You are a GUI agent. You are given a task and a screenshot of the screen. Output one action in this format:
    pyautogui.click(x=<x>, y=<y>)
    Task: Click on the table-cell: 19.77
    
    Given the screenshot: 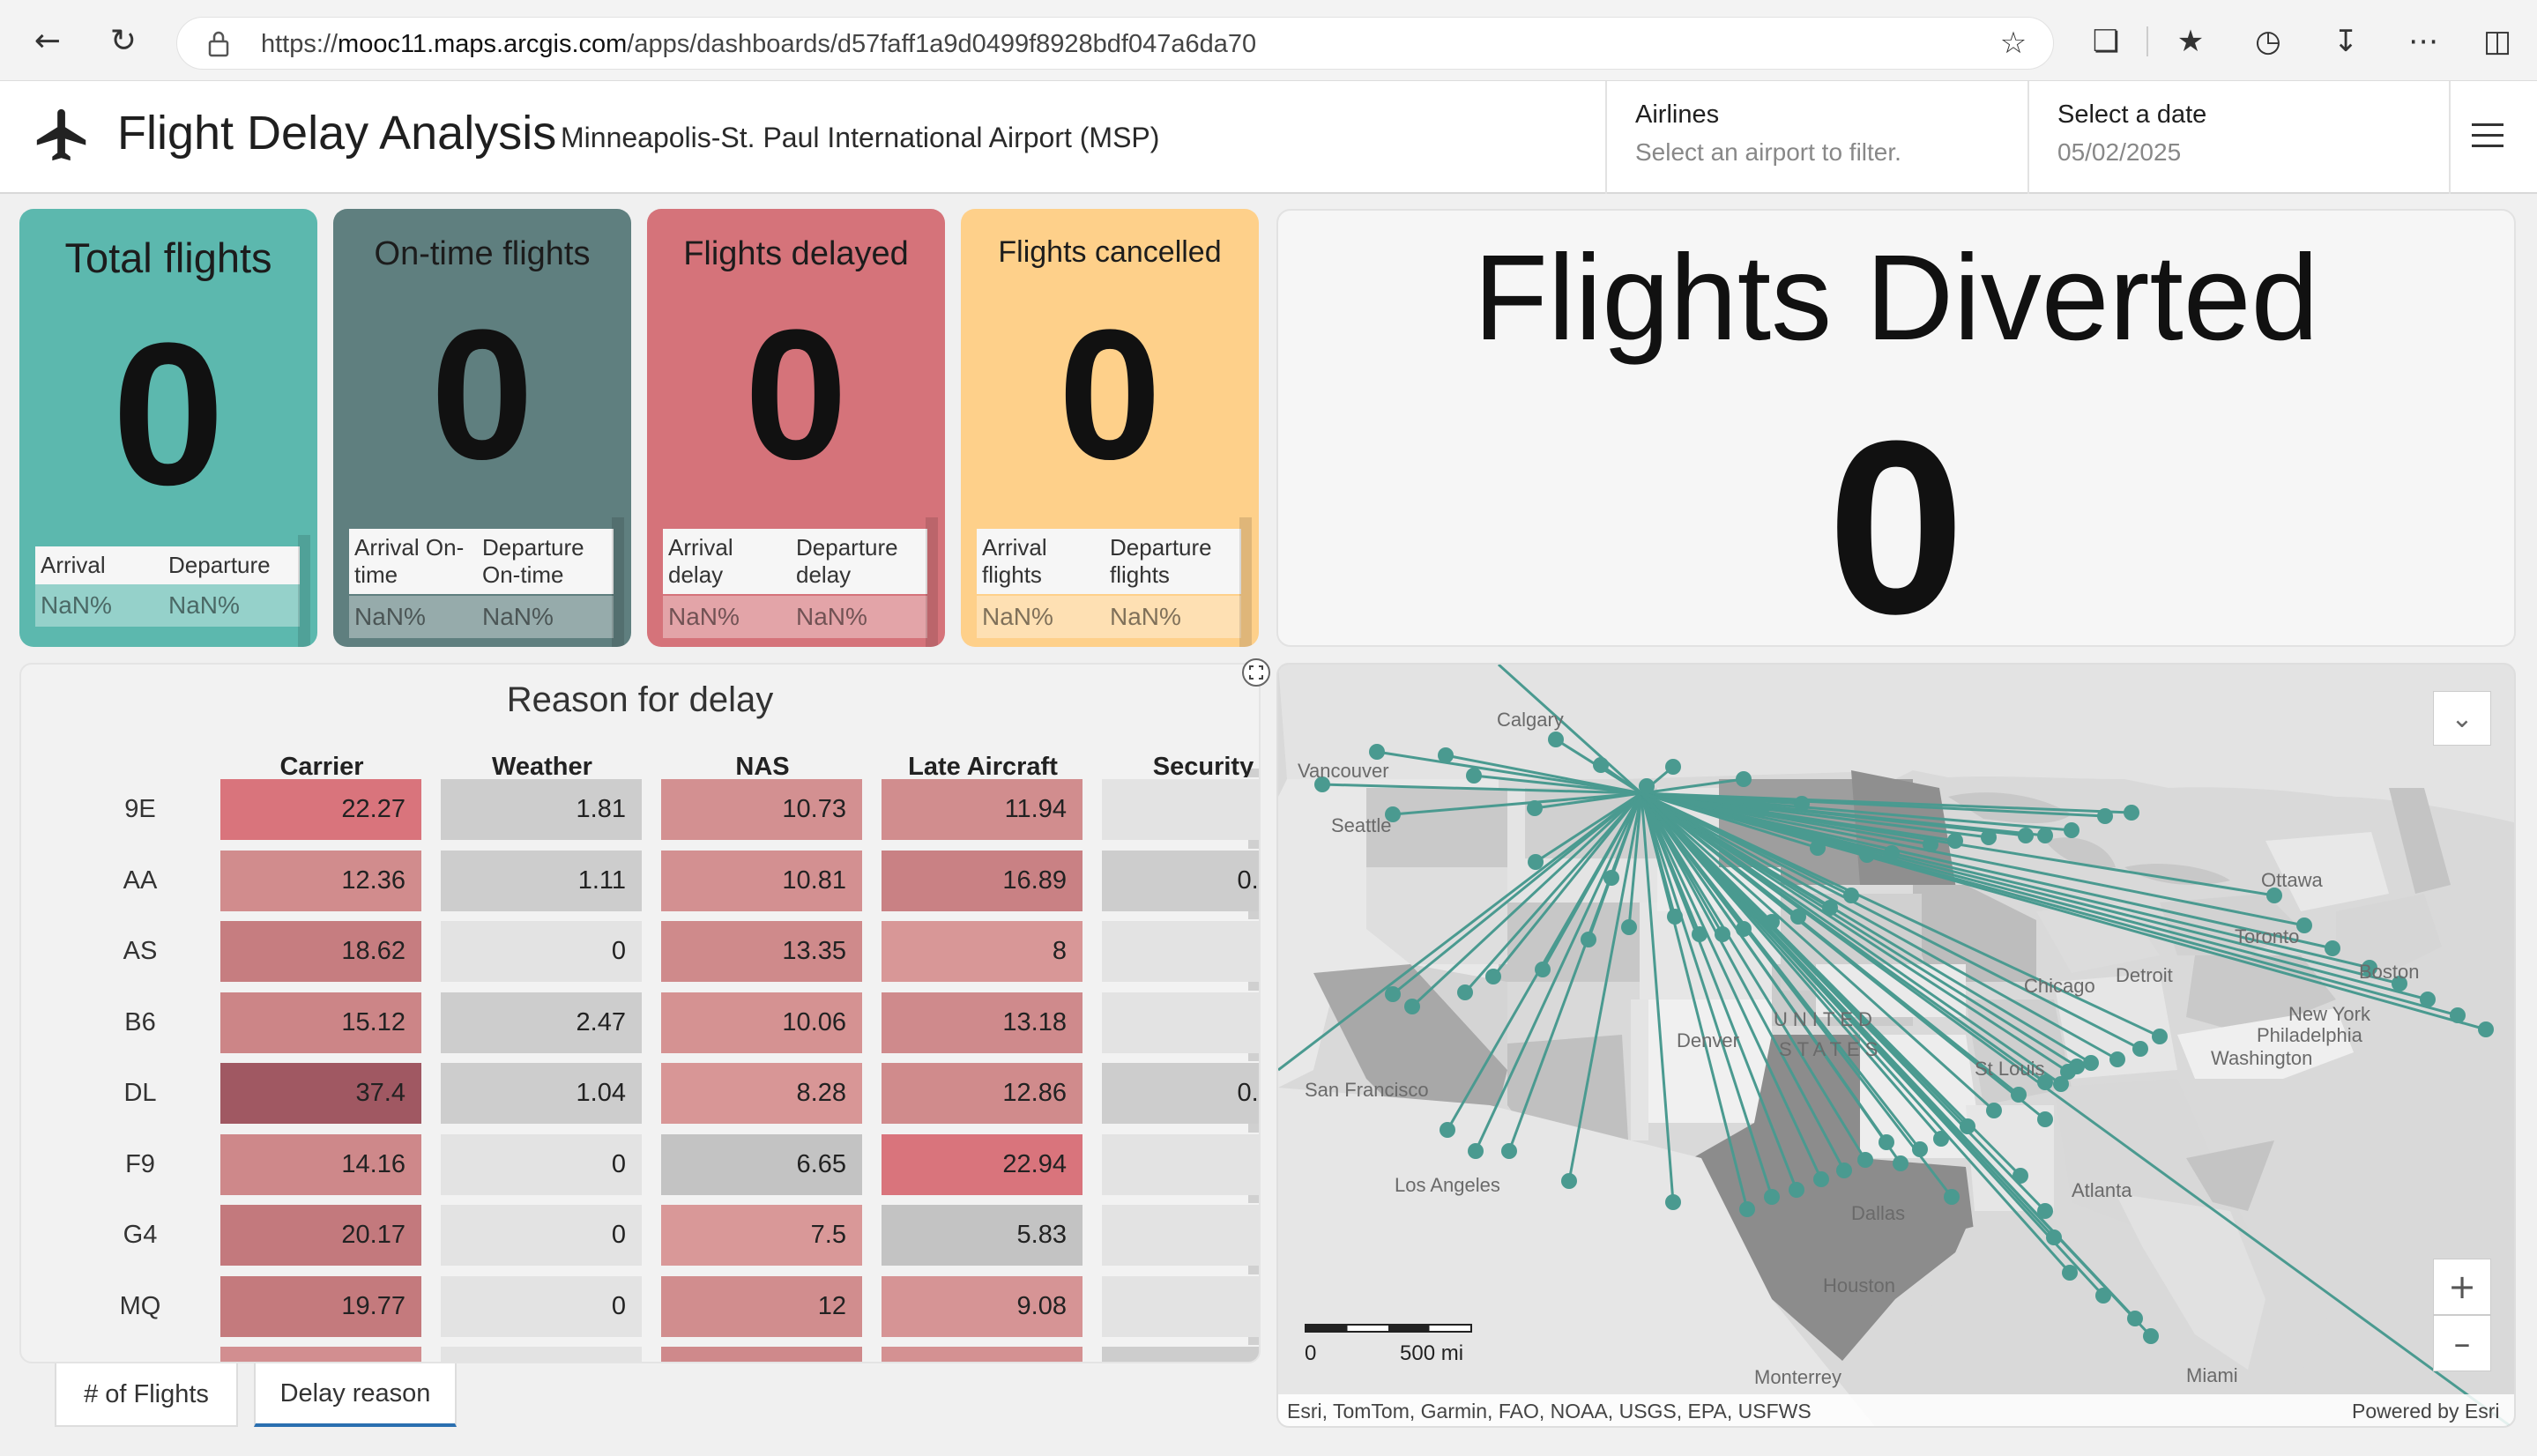 What is the action you would take?
    pyautogui.click(x=320, y=1305)
    